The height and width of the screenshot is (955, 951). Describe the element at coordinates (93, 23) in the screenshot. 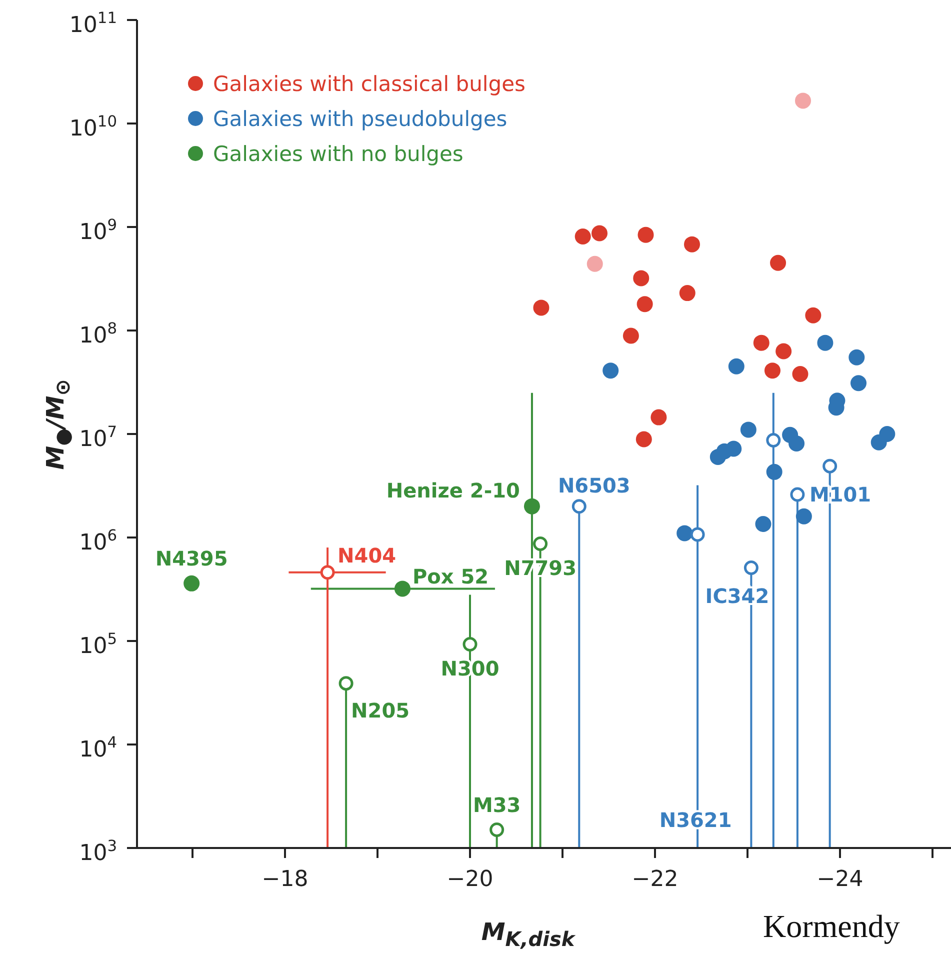

I see `y-tick-label: 10$^{11}$` at that location.